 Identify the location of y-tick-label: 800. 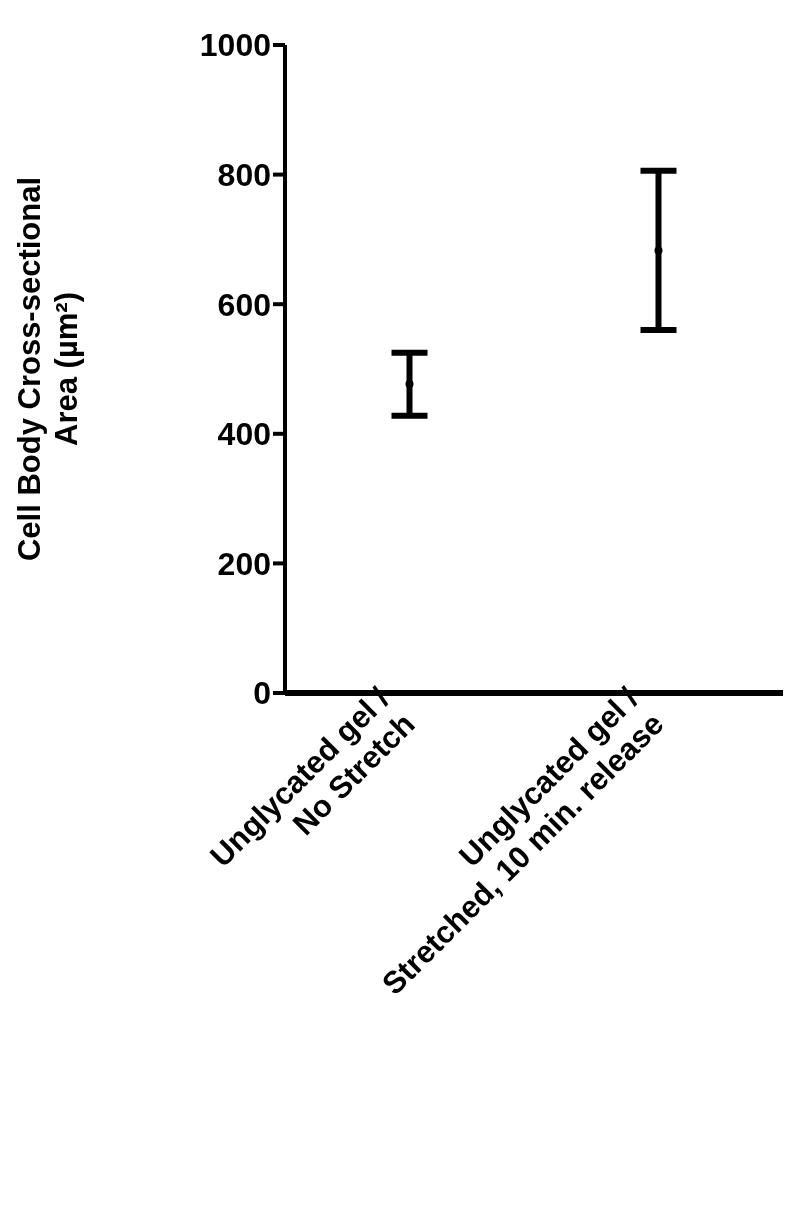
(244, 174).